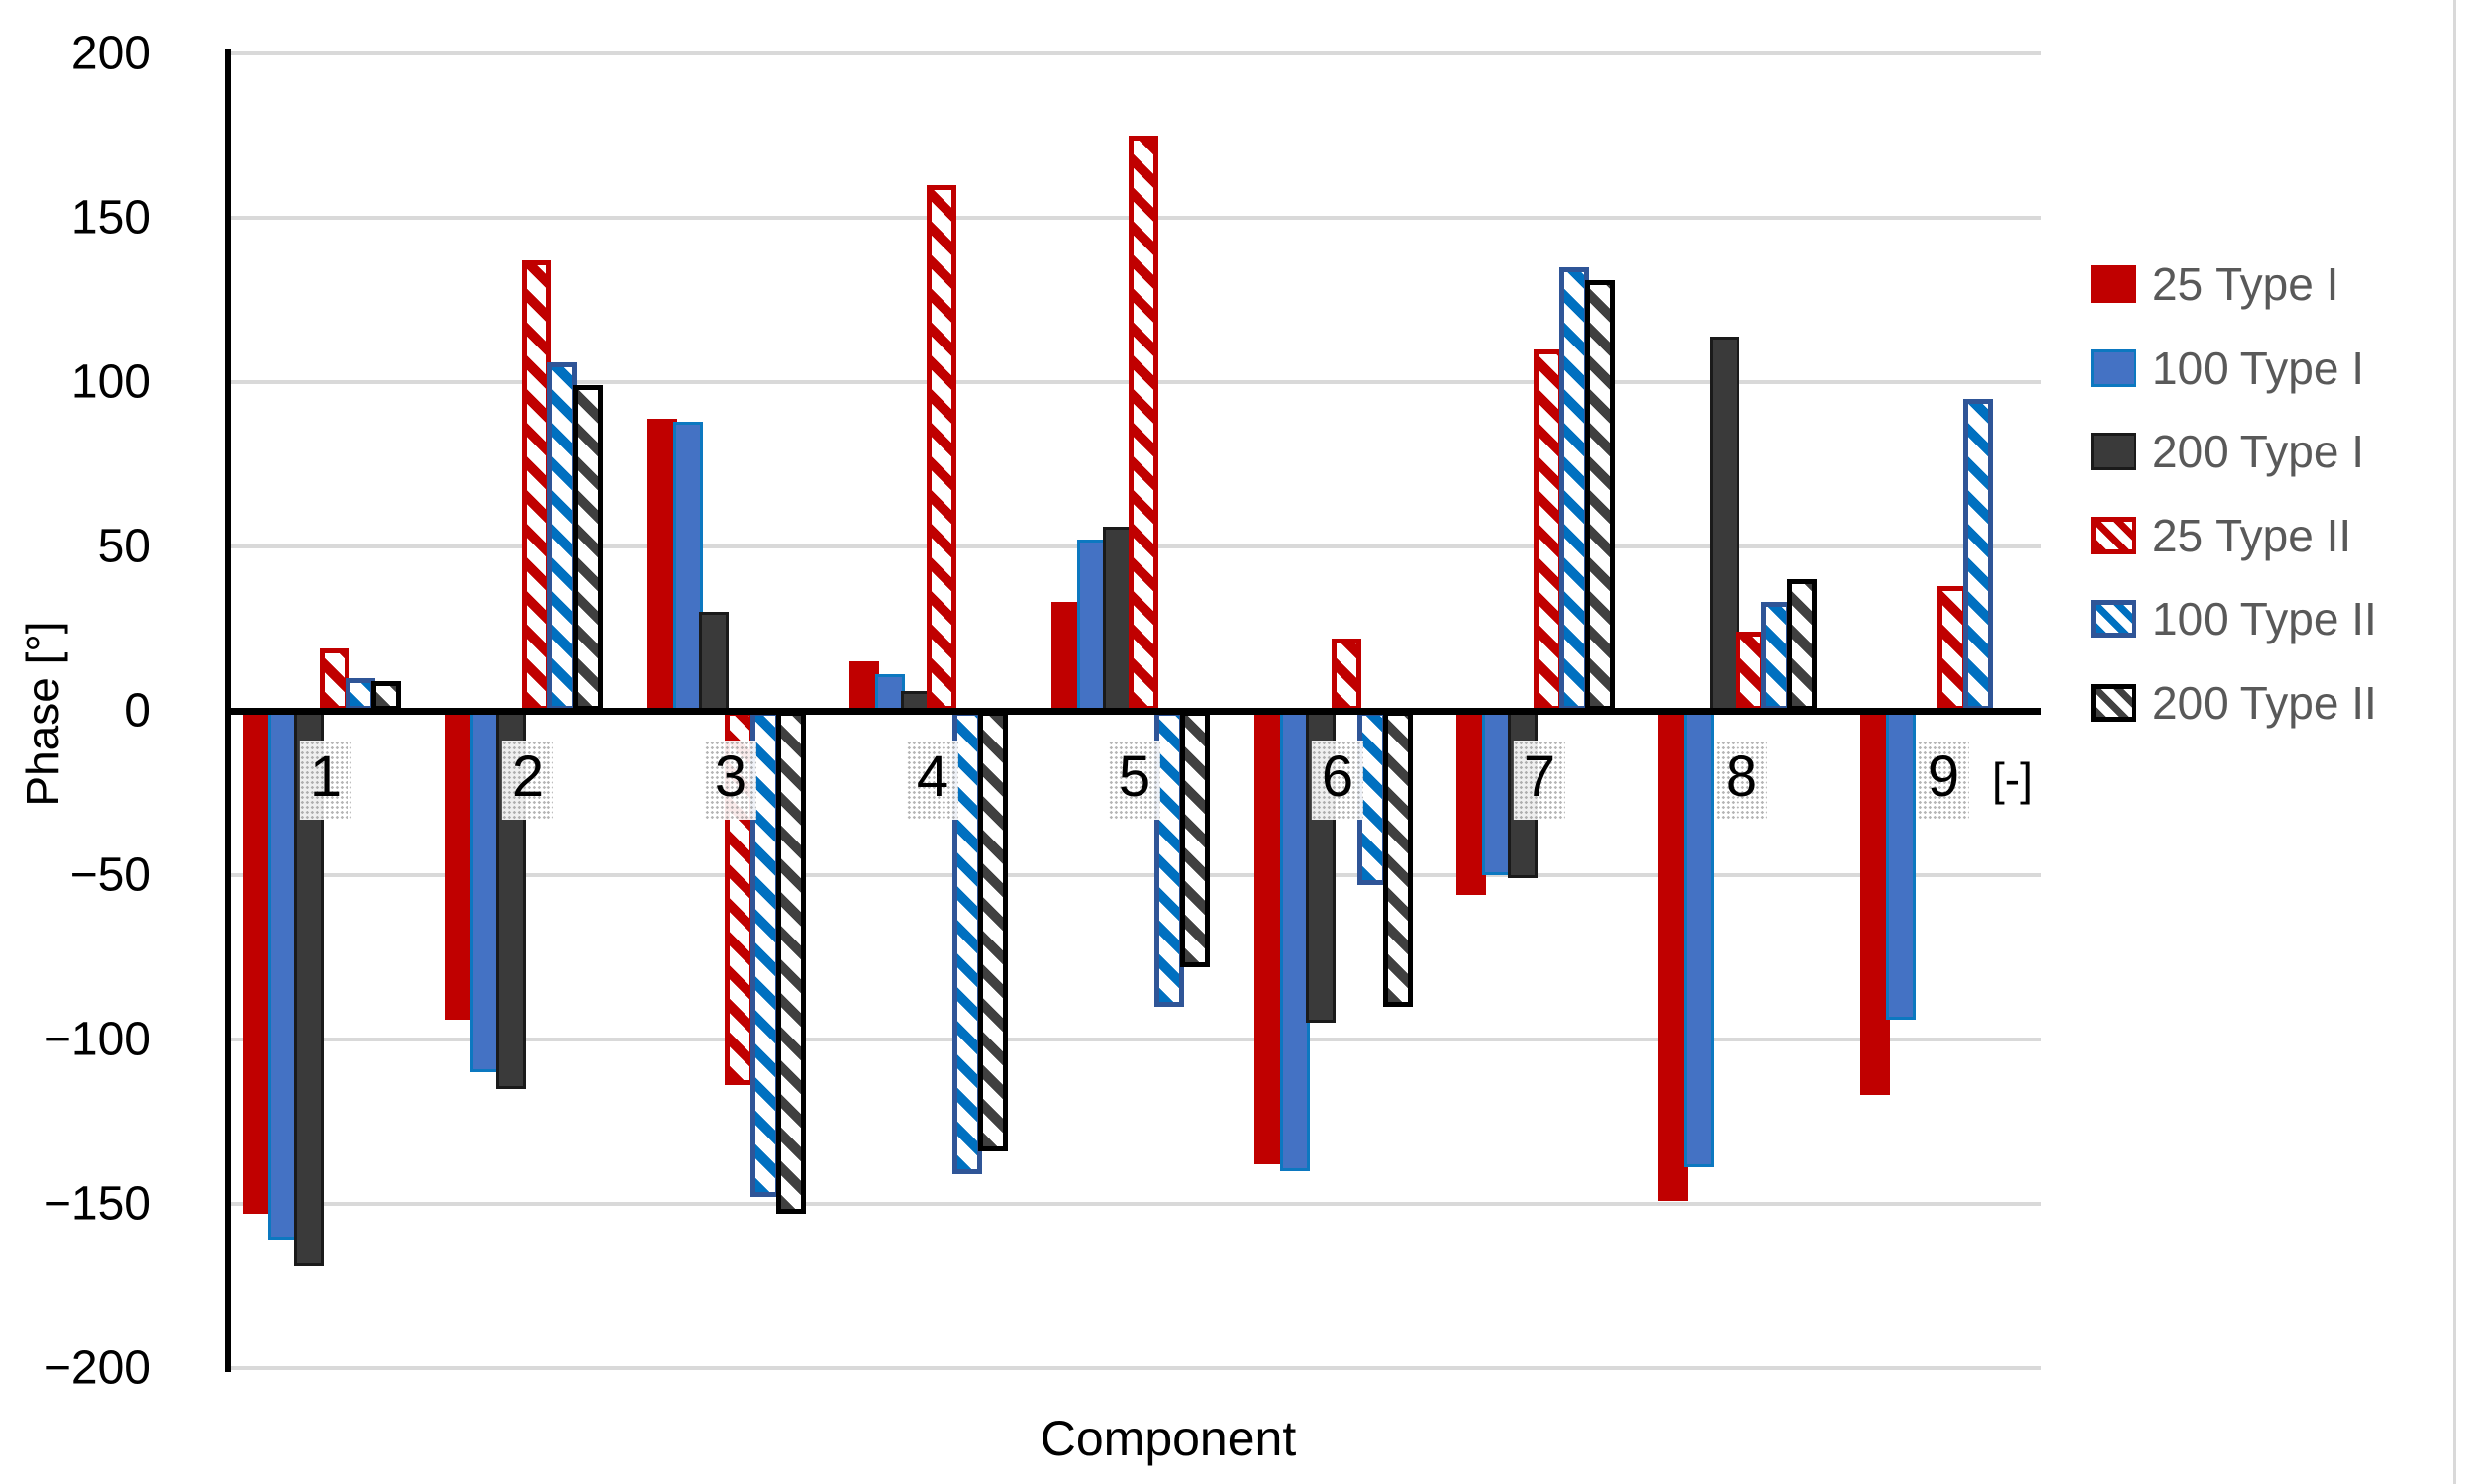  I want to click on x-category-label-2: 2, so click(527, 780).